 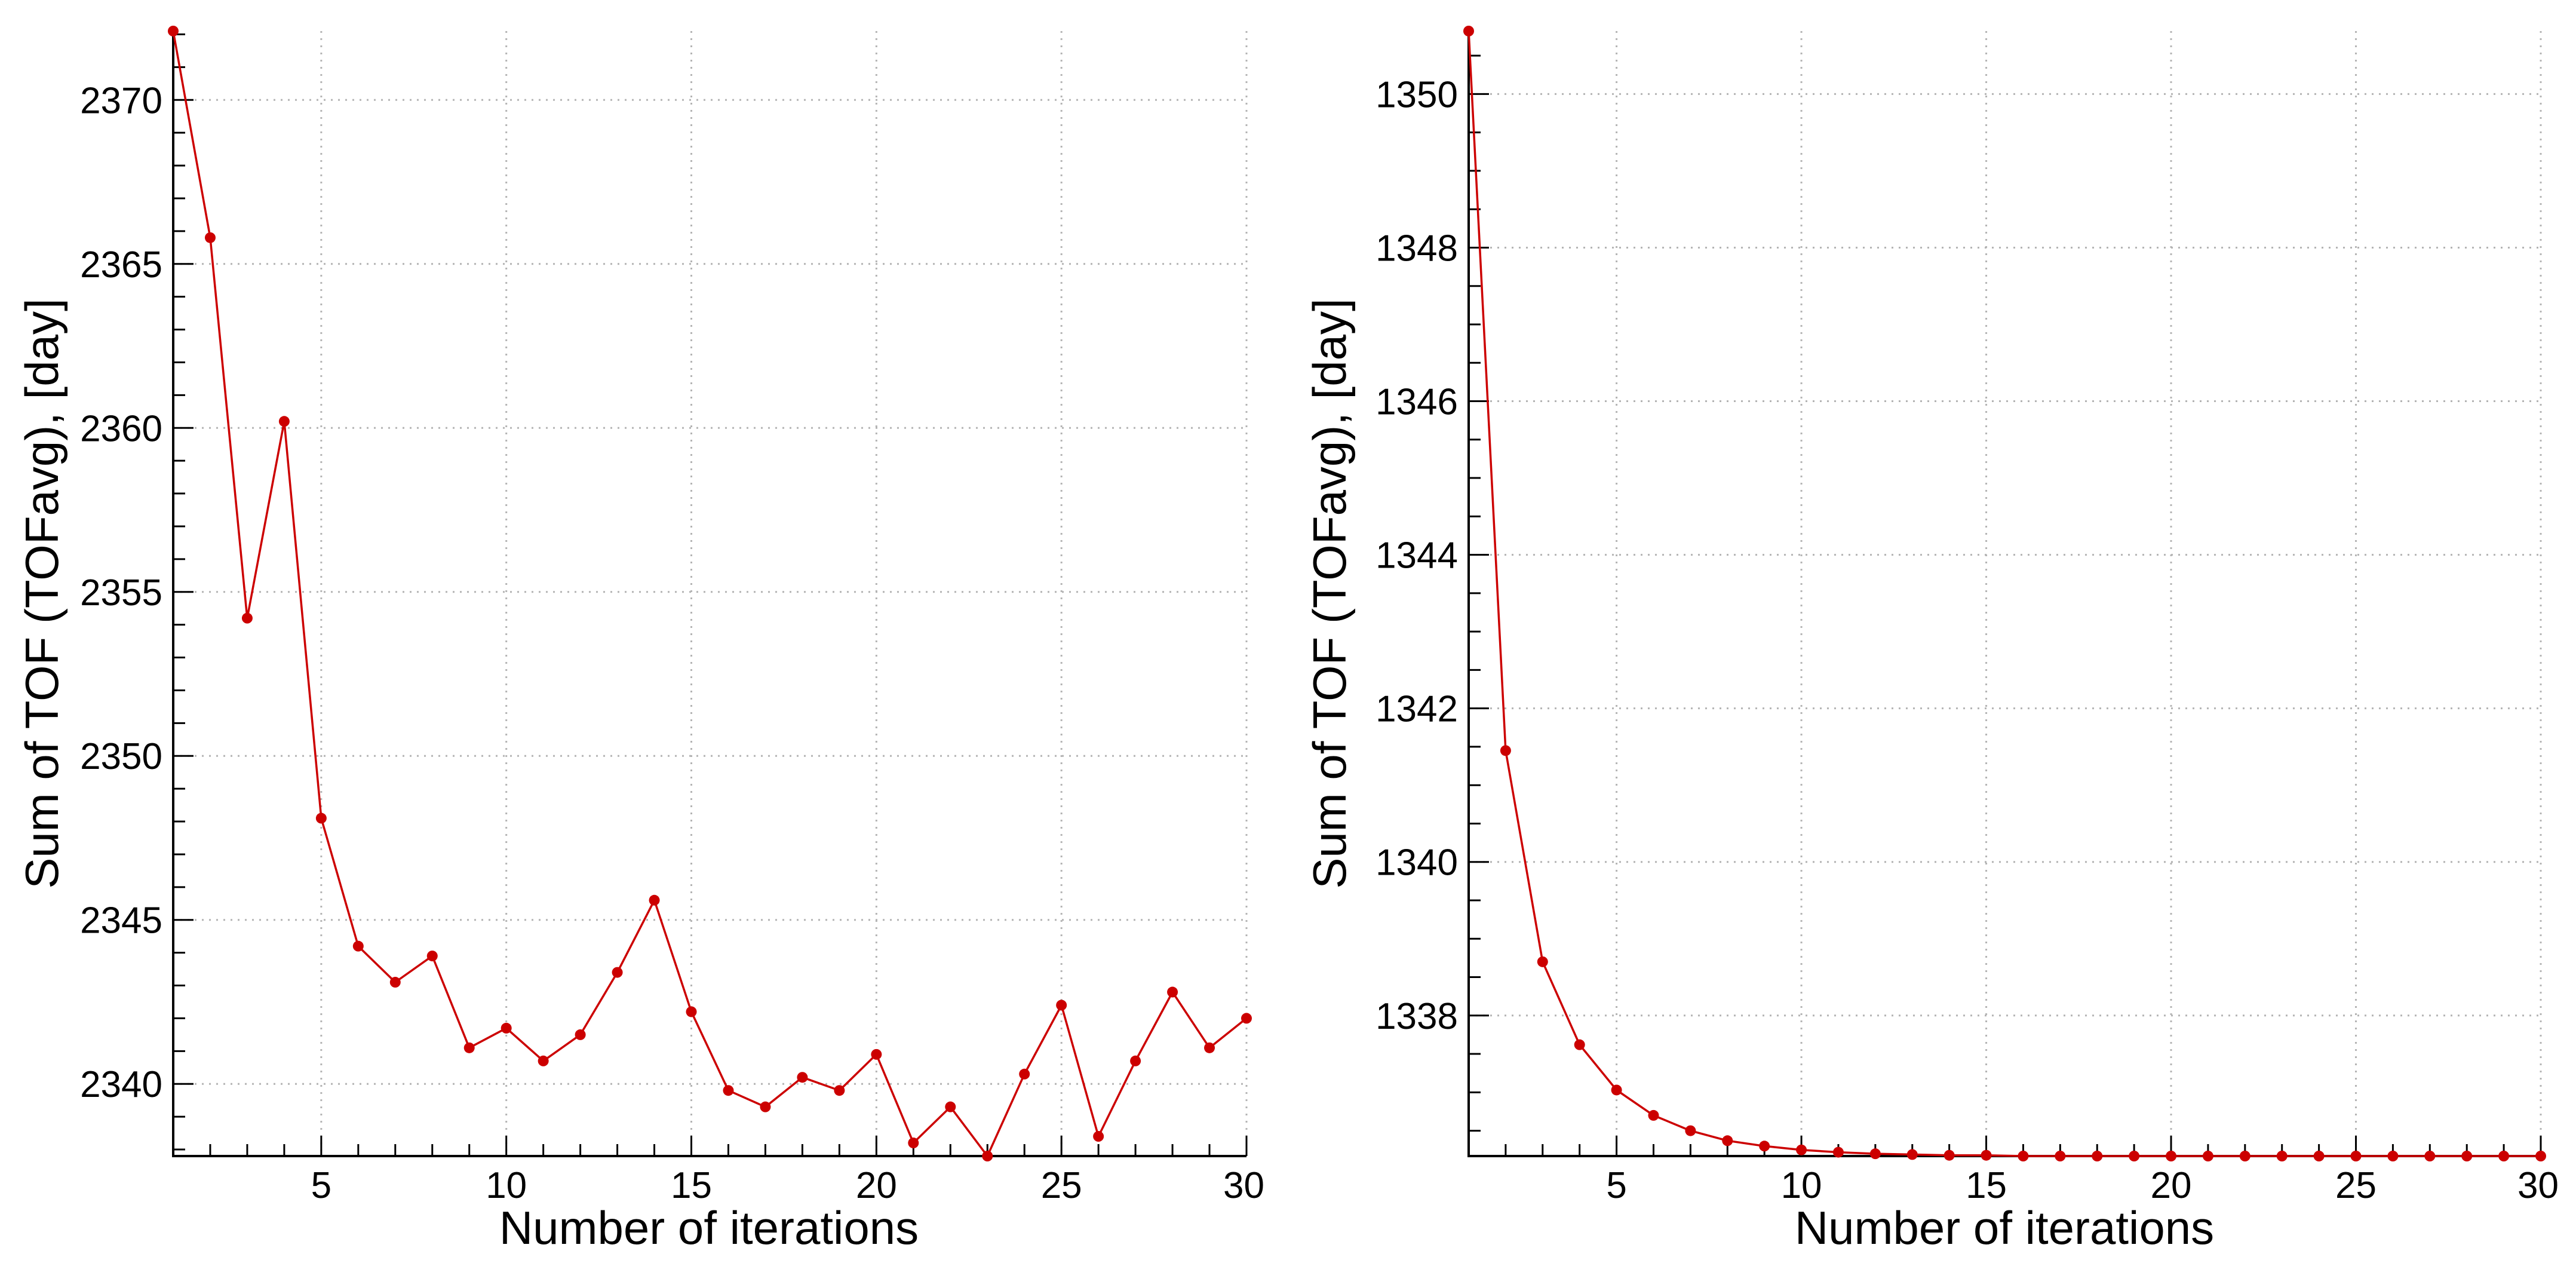 I want to click on right-x-tick-label: 5, so click(x=1616, y=1185).